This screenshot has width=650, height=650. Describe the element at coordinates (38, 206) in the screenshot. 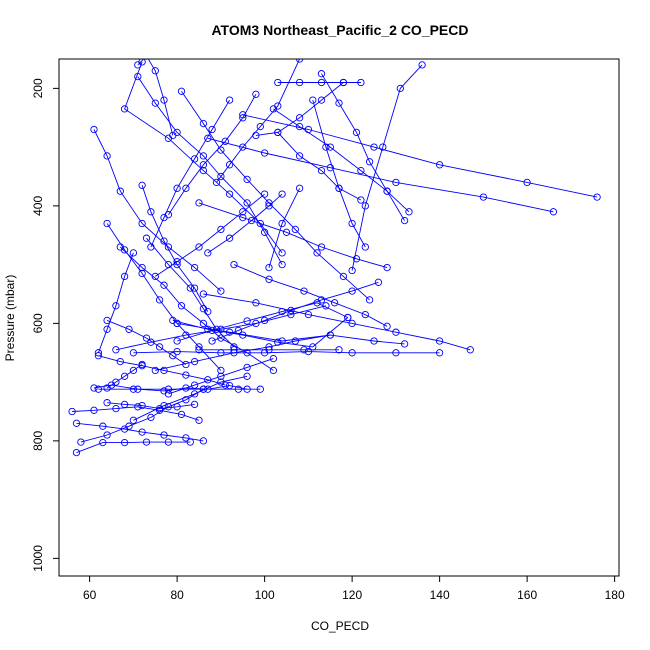

I see `y-tick-label: 400` at that location.